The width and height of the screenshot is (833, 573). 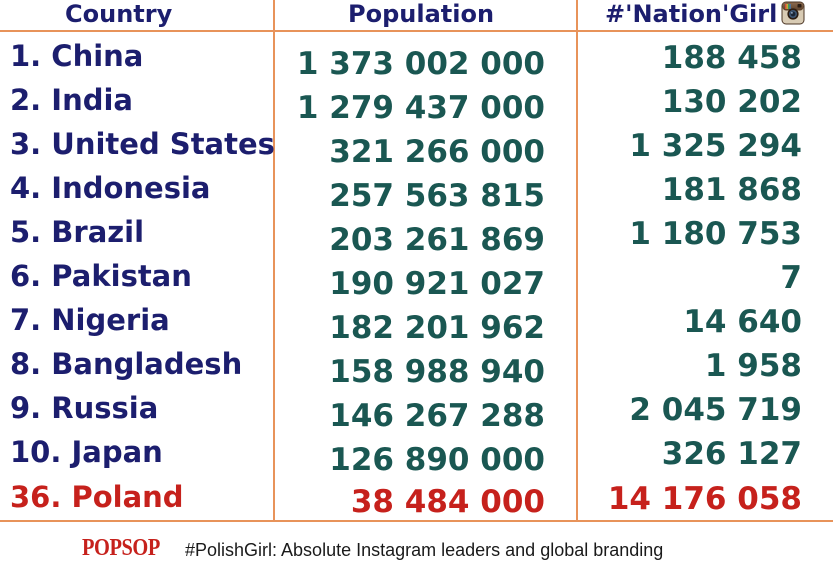 What do you see at coordinates (691, 14) in the screenshot?
I see `header-nation-girl-label: #'Nation'Girl` at bounding box center [691, 14].